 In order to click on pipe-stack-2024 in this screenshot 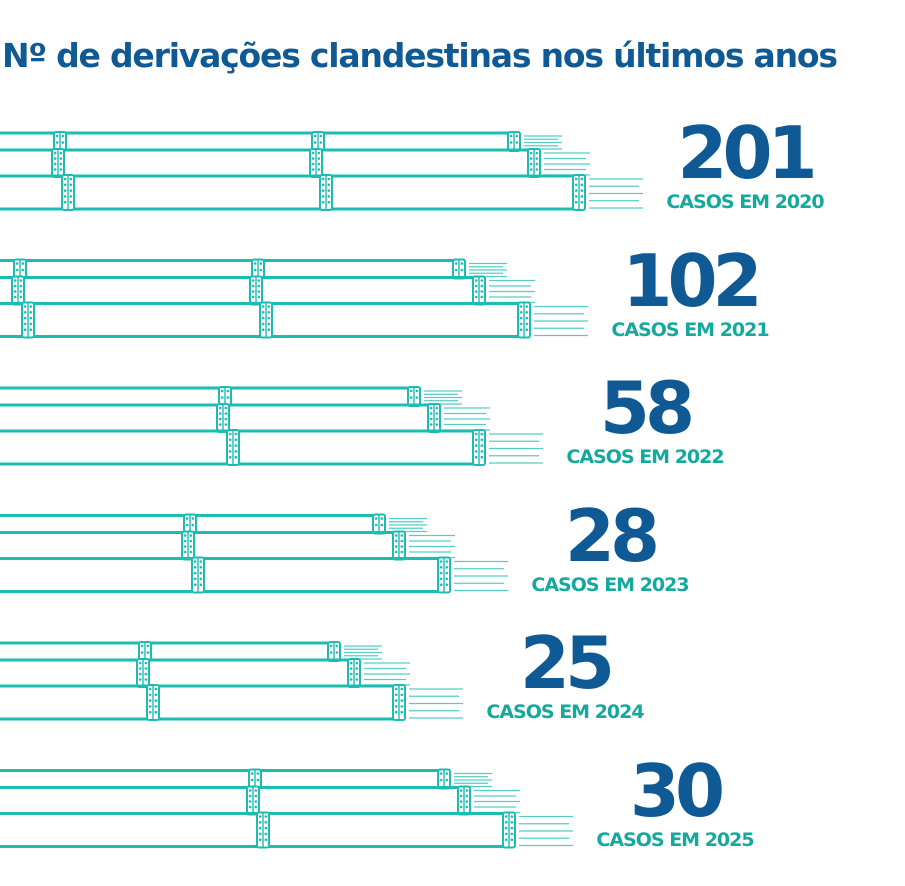, I will do `click(231, 681)`.